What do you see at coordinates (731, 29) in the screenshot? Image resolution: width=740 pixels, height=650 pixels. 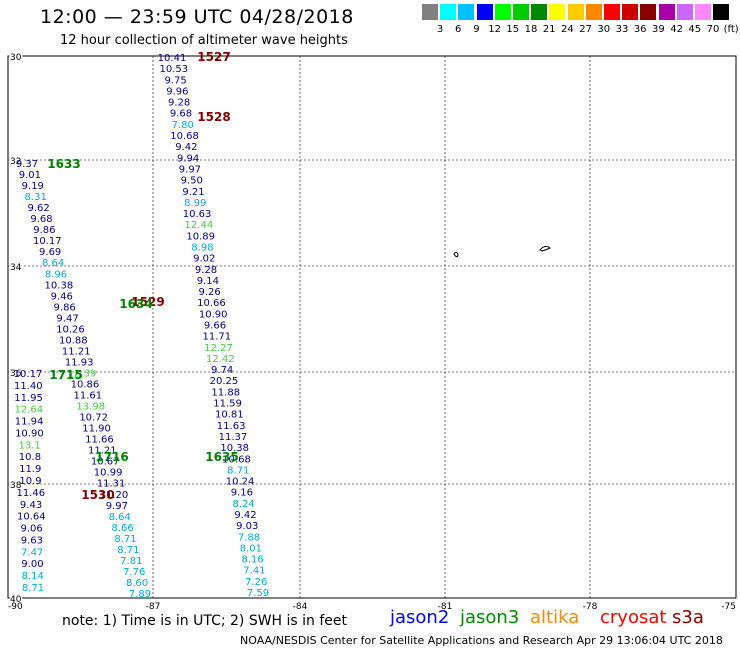 I see `scale-label: (ft)` at bounding box center [731, 29].